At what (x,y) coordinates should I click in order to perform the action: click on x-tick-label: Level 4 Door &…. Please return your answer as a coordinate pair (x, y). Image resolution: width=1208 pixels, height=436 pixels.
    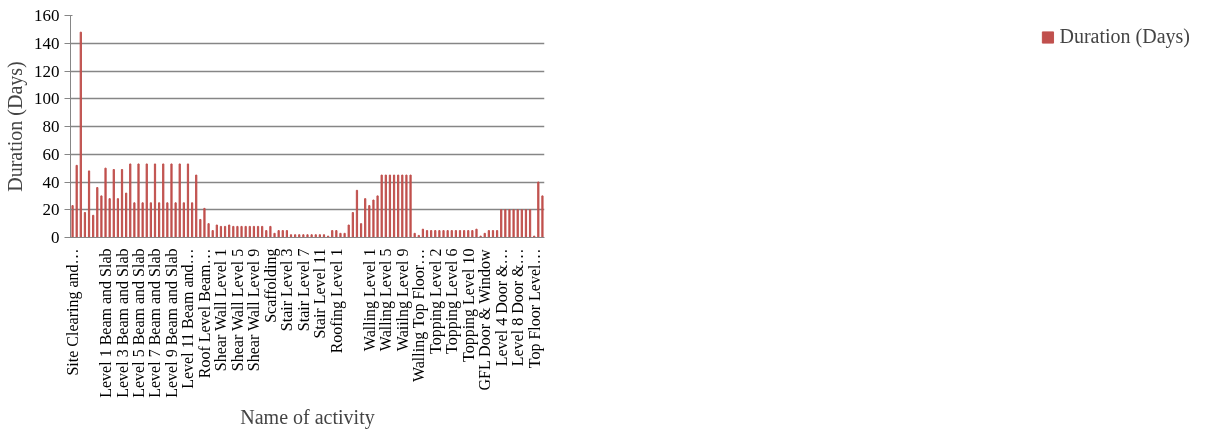
    Looking at the image, I should click on (501, 307).